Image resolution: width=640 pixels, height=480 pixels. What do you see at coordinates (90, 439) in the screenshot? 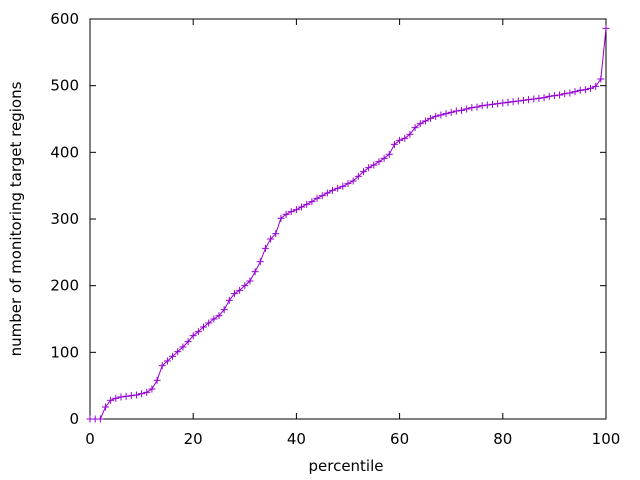
I see `x-tick-label: 0` at bounding box center [90, 439].